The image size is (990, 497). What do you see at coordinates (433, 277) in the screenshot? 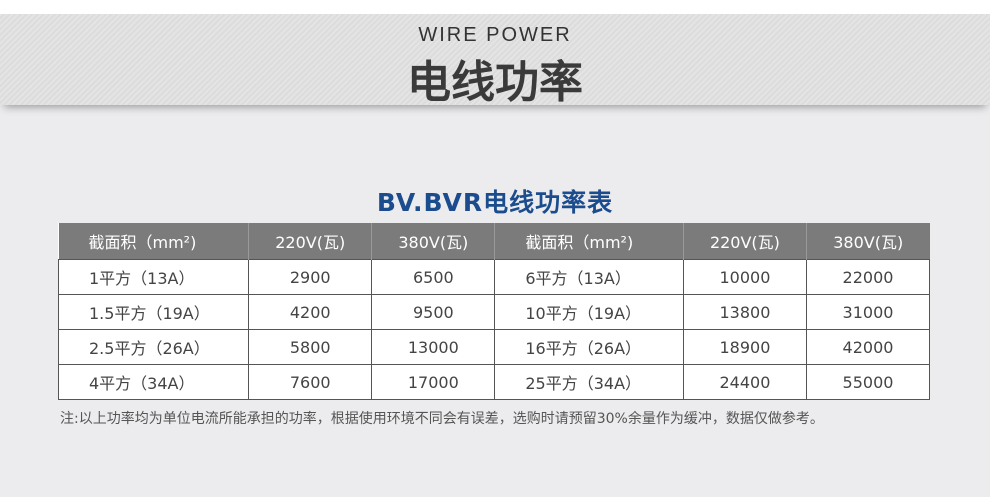
I see `table-cell: 6500` at bounding box center [433, 277].